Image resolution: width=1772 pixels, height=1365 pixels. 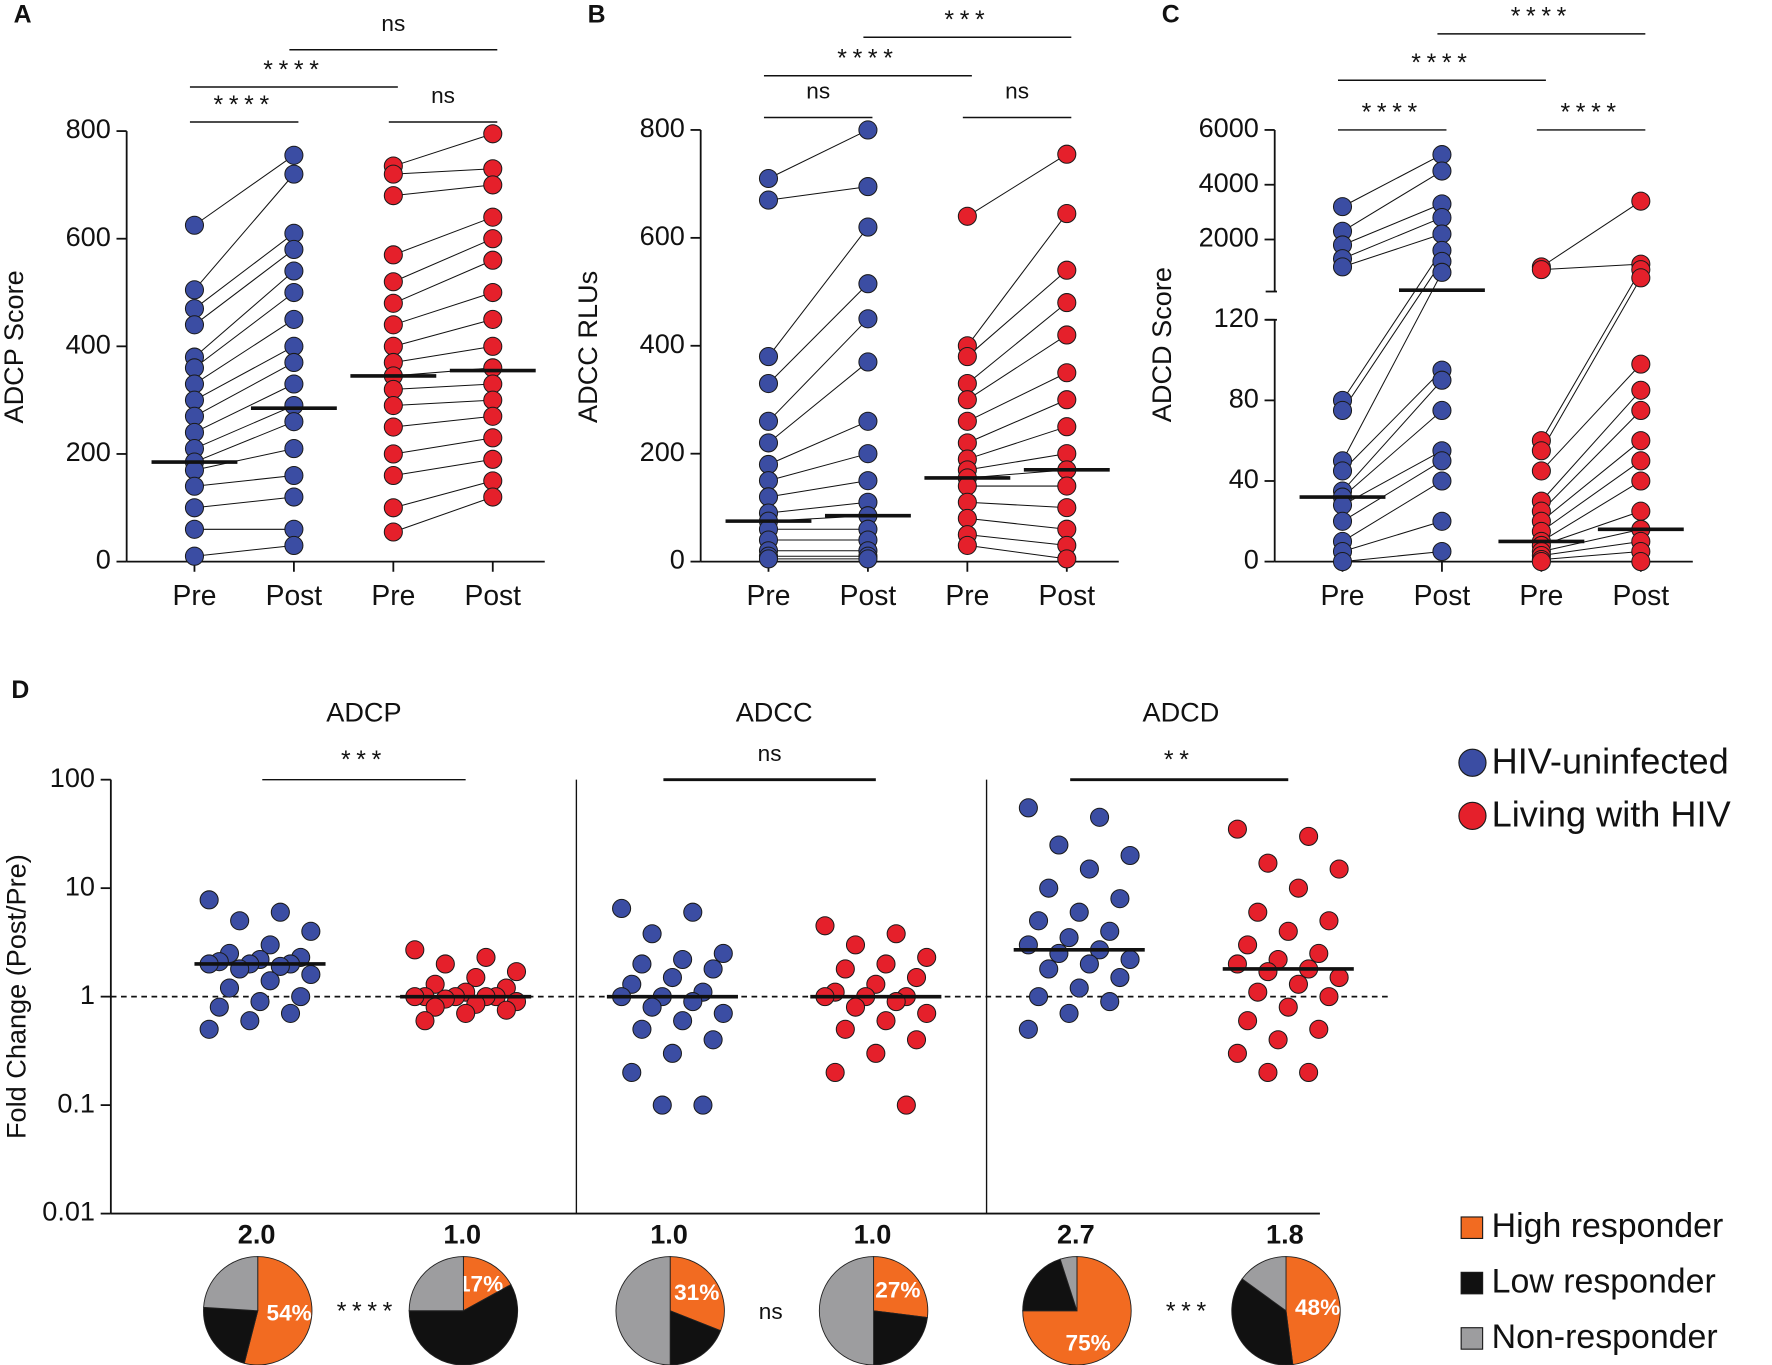 I want to click on y-tick-label: 1, so click(x=87, y=994).